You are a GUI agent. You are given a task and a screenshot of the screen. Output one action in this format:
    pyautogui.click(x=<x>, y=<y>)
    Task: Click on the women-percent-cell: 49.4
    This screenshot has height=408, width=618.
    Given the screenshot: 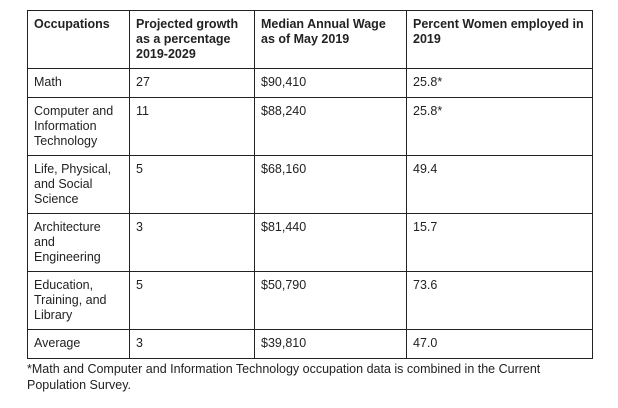 What is the action you would take?
    pyautogui.click(x=499, y=184)
    